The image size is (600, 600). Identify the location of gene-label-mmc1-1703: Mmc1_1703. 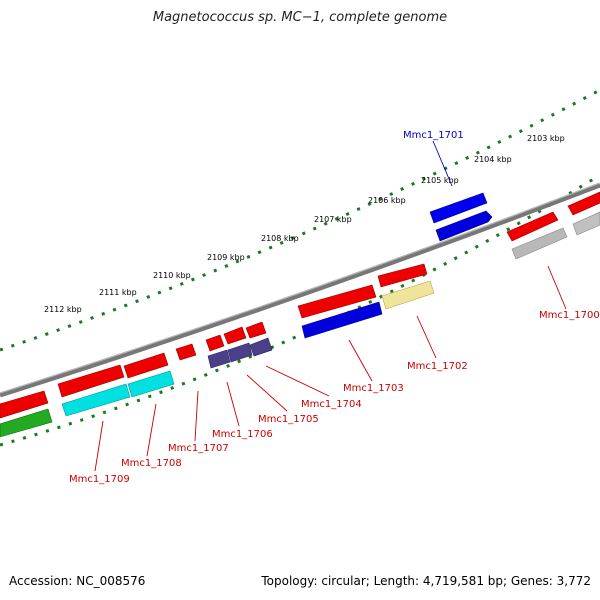
(373, 388).